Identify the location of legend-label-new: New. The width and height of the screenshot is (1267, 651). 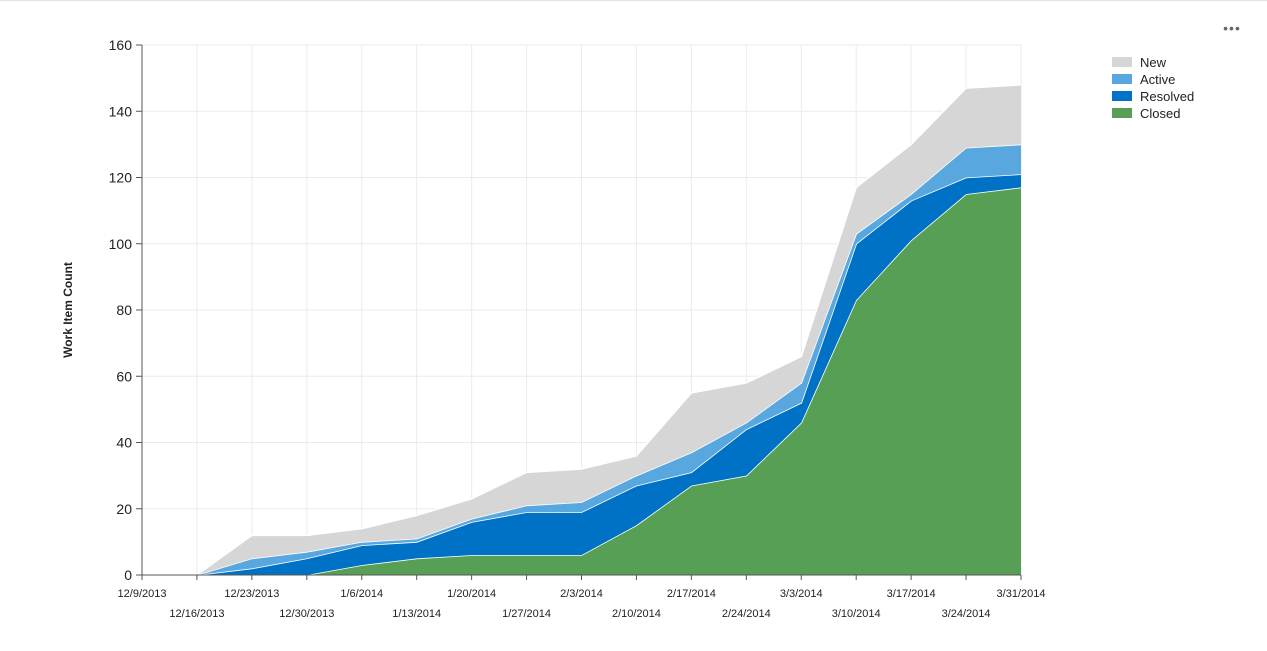
(1153, 62).